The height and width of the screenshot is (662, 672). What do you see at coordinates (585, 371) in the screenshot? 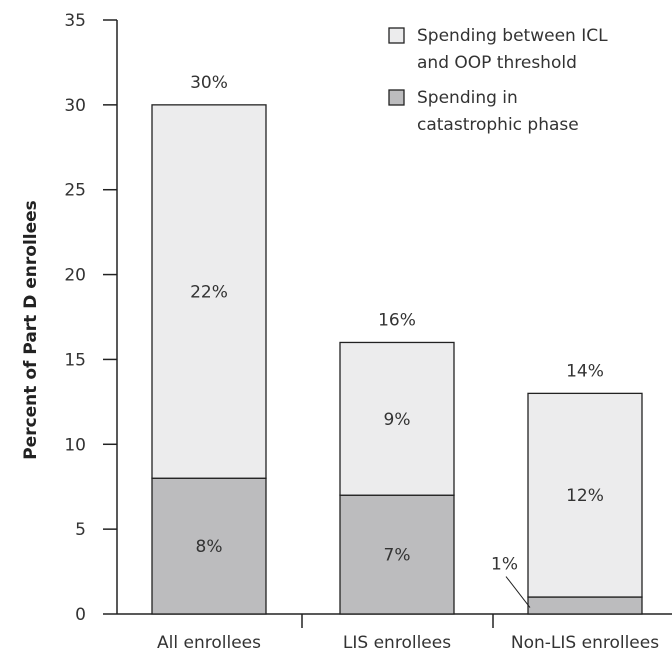
I see `total-label-3: 14%` at bounding box center [585, 371].